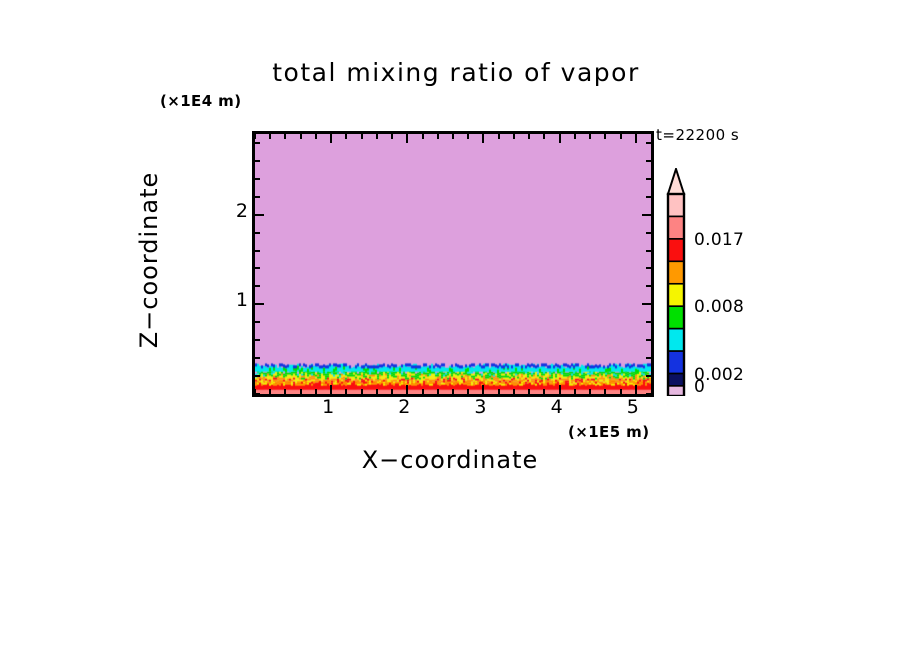  I want to click on y-tick-label: 2, so click(241, 210).